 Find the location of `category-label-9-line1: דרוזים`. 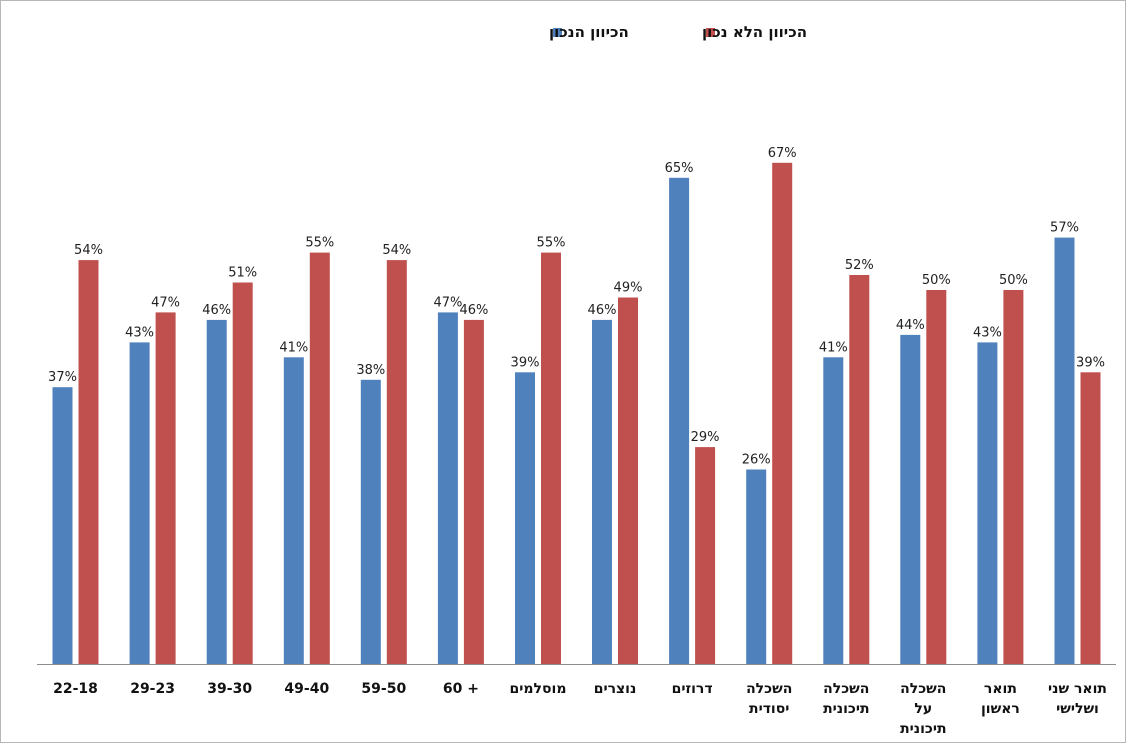

category-label-9-line1: דרוזים is located at coordinates (692, 689).